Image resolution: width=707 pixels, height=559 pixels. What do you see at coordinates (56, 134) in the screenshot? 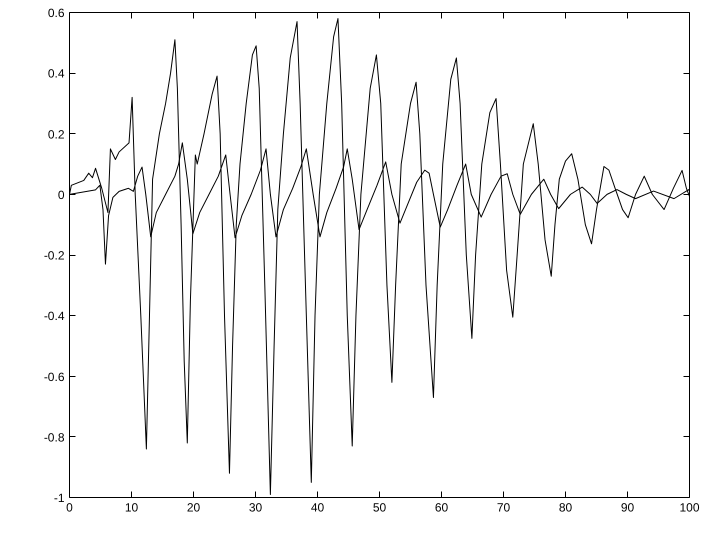
I see `y-tick-label: 0.2` at bounding box center [56, 134].